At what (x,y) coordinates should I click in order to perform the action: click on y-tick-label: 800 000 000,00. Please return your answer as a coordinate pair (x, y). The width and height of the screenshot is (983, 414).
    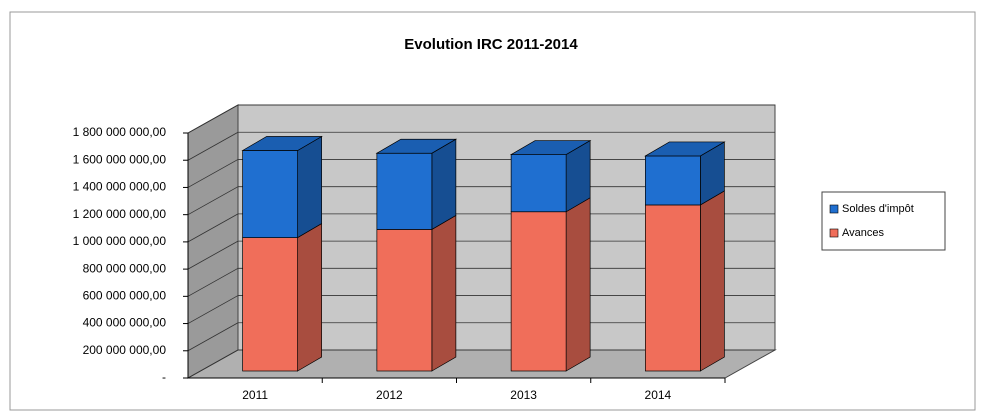
    Looking at the image, I should click on (125, 268).